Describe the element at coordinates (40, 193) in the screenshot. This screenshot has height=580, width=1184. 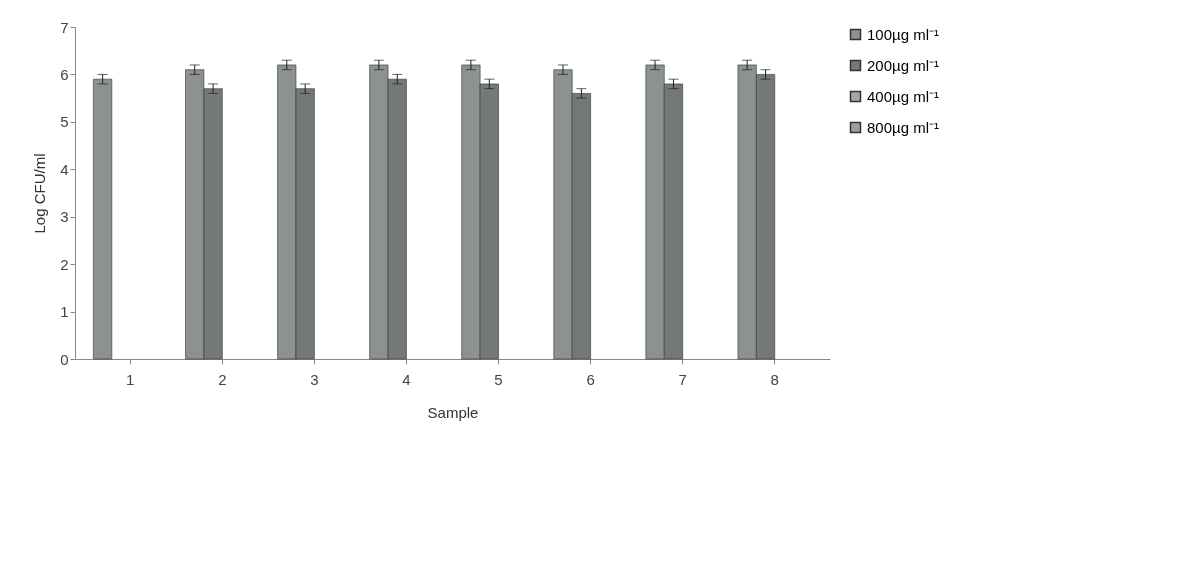
I see `y-axis-title: Log CFU/ml` at that location.